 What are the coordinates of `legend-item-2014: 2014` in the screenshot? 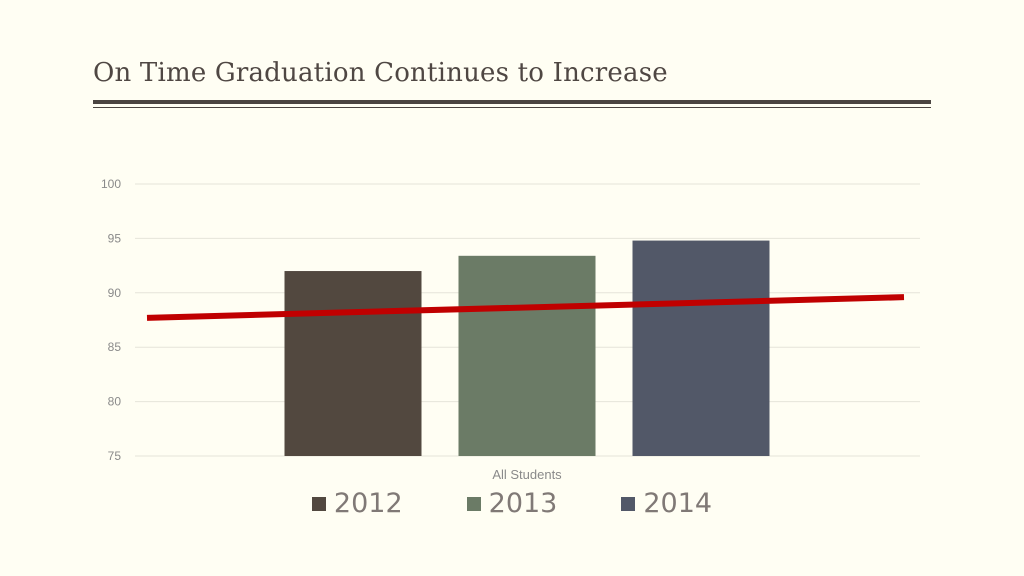 It's located at (666, 503).